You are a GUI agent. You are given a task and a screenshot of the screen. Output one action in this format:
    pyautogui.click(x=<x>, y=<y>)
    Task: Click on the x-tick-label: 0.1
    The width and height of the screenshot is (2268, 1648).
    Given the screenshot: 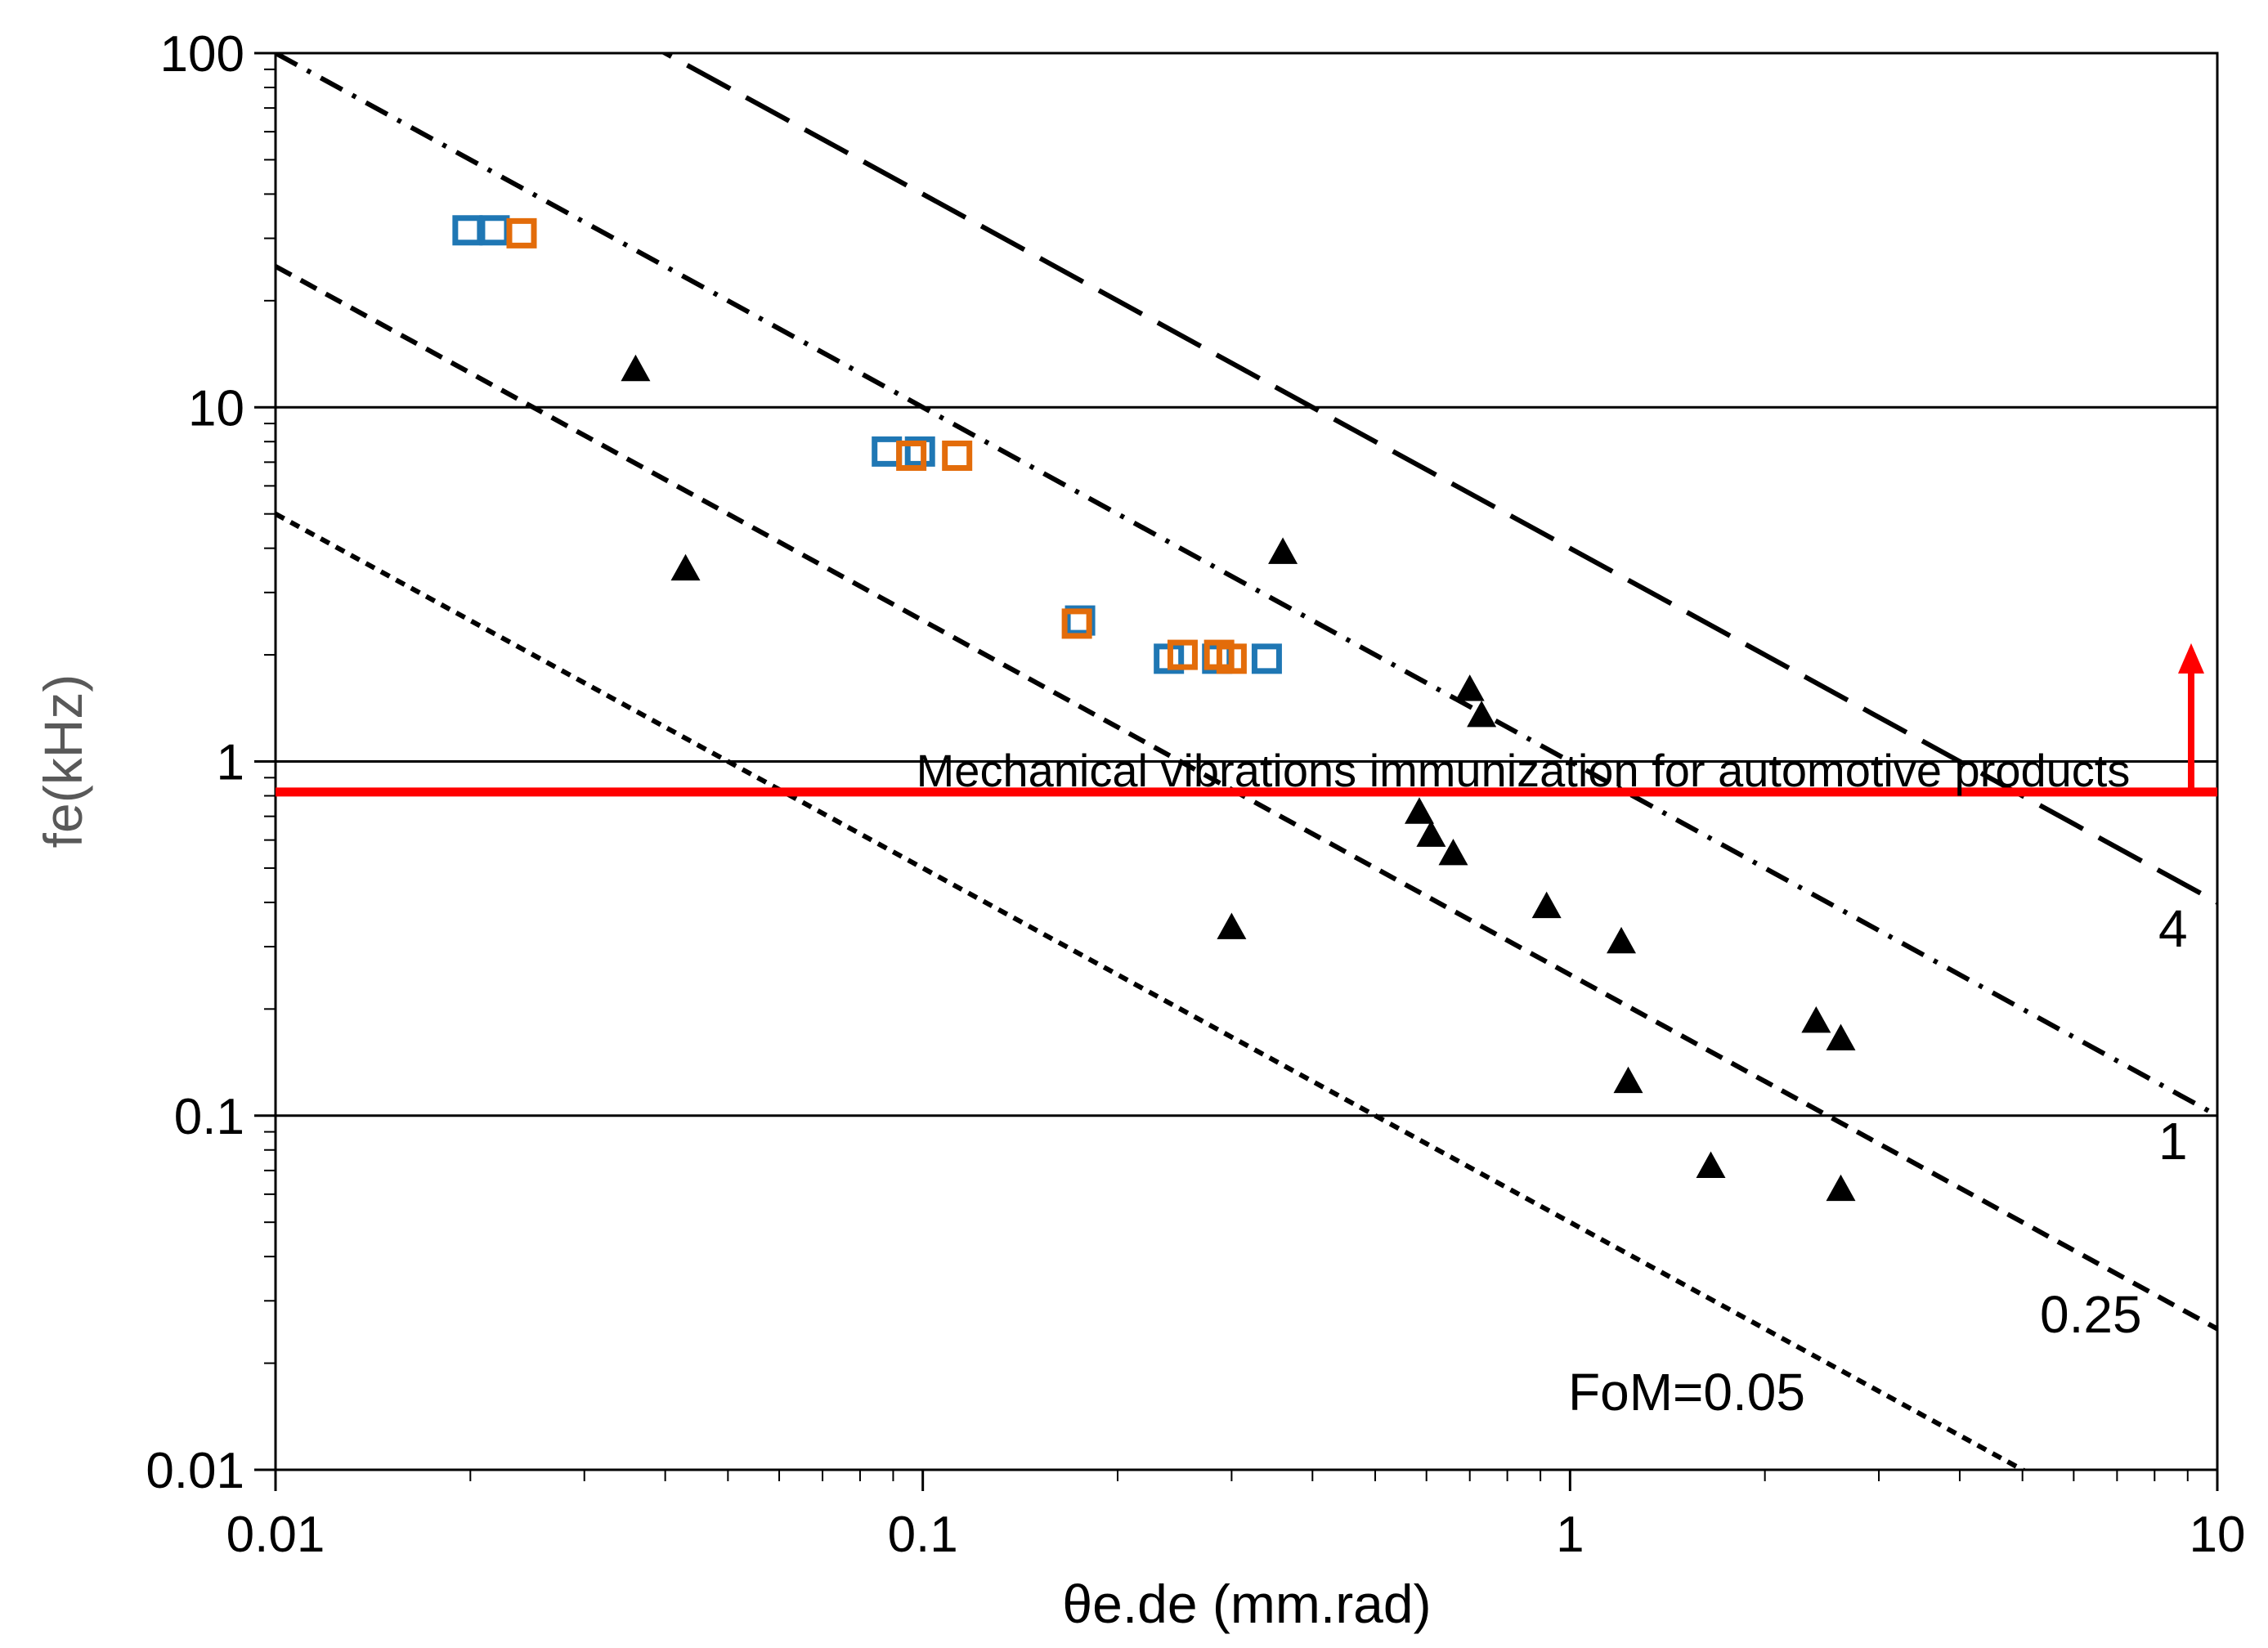 What is the action you would take?
    pyautogui.click(x=923, y=1535)
    